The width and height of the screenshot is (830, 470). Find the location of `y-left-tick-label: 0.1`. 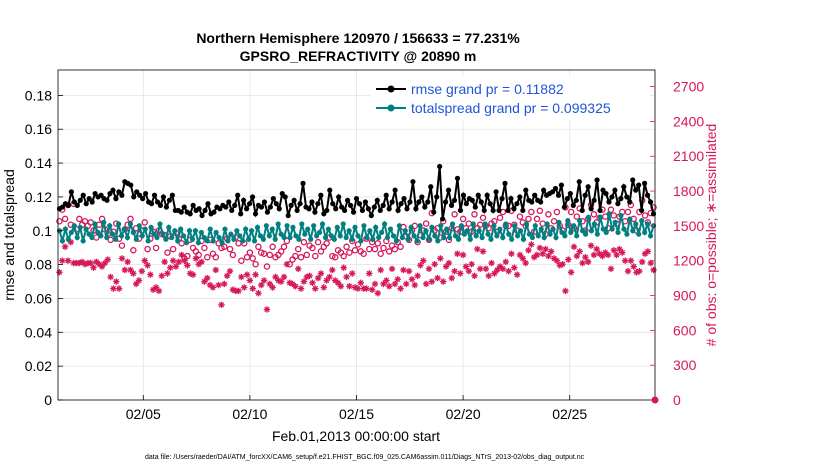

y-left-tick-label: 0.1 is located at coordinates (43, 231).